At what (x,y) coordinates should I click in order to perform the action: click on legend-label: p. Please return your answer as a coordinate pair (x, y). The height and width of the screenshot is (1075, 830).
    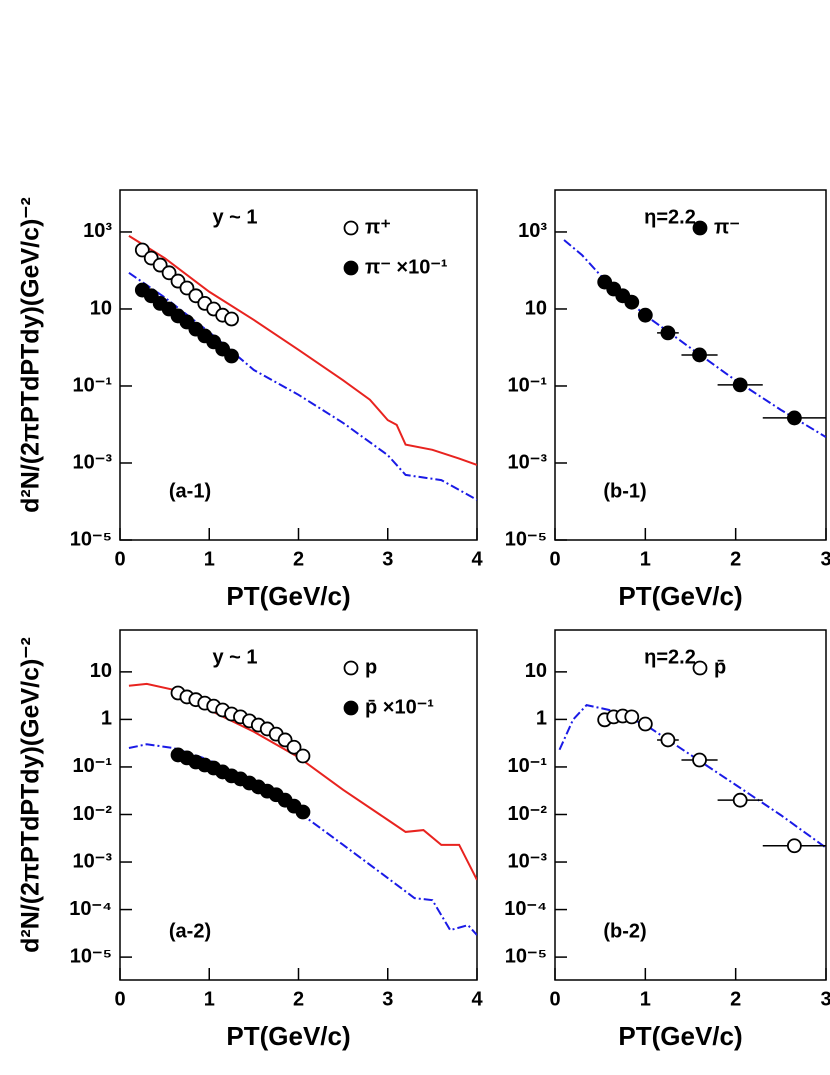
    Looking at the image, I should click on (371, 667).